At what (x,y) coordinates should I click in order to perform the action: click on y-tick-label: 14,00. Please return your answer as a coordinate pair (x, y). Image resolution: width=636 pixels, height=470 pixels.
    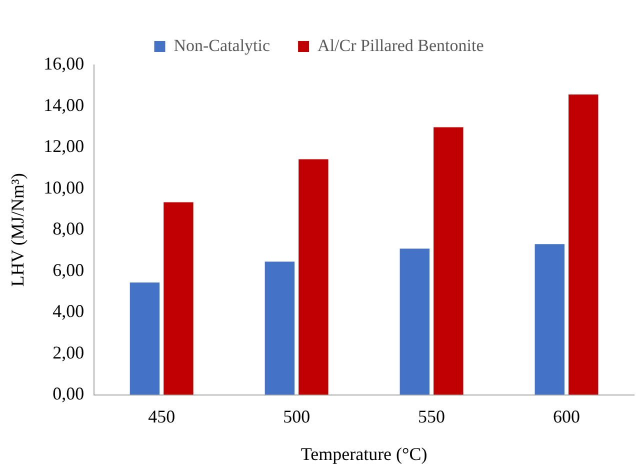
    Looking at the image, I should click on (64, 104).